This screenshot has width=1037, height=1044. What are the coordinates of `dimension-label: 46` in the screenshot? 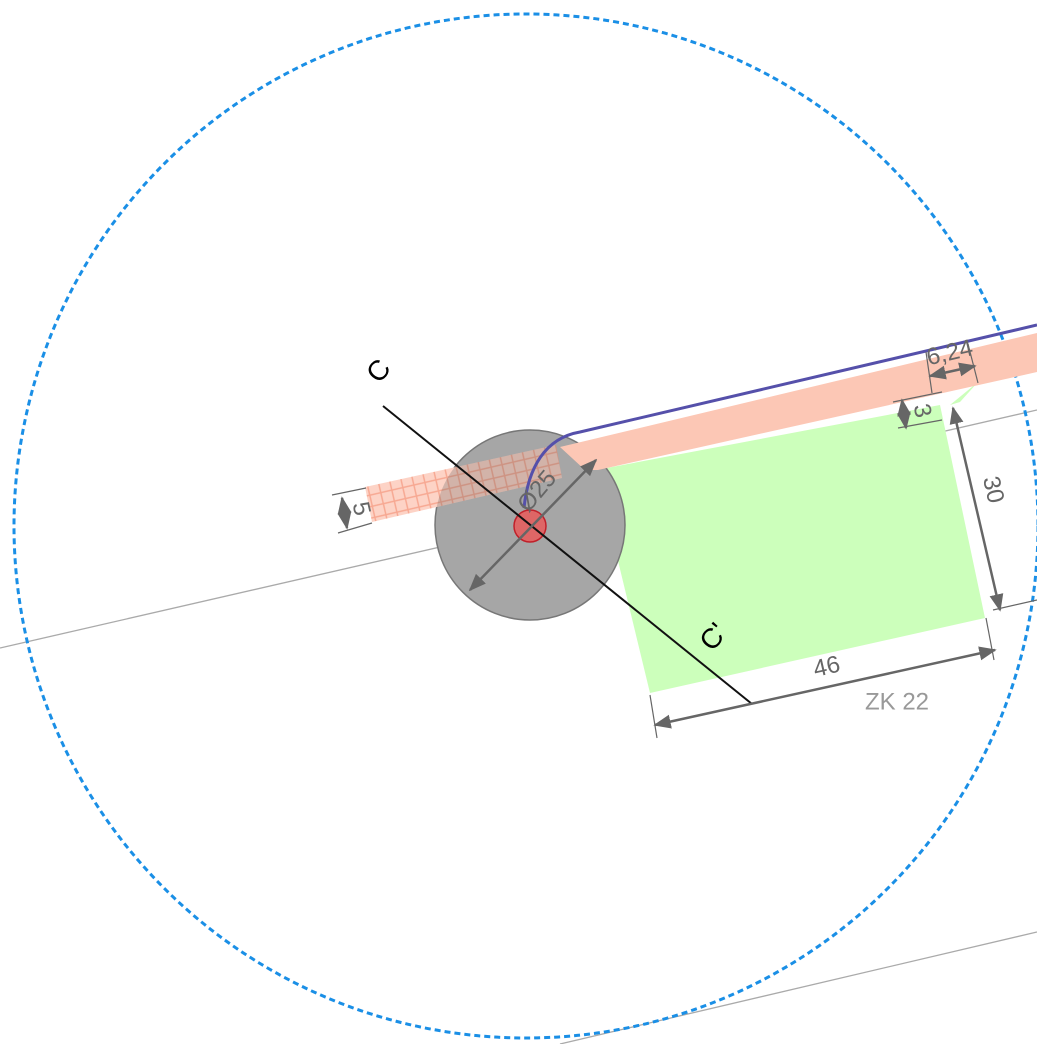 It's located at (827, 667).